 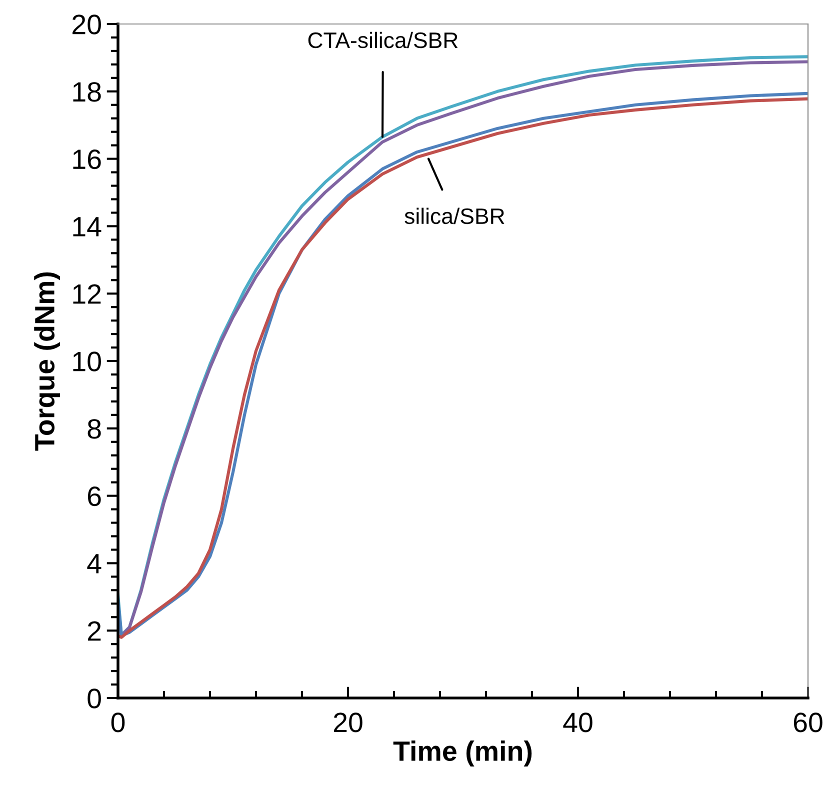 What do you see at coordinates (577, 722) in the screenshot?
I see `x-tick-label: 40` at bounding box center [577, 722].